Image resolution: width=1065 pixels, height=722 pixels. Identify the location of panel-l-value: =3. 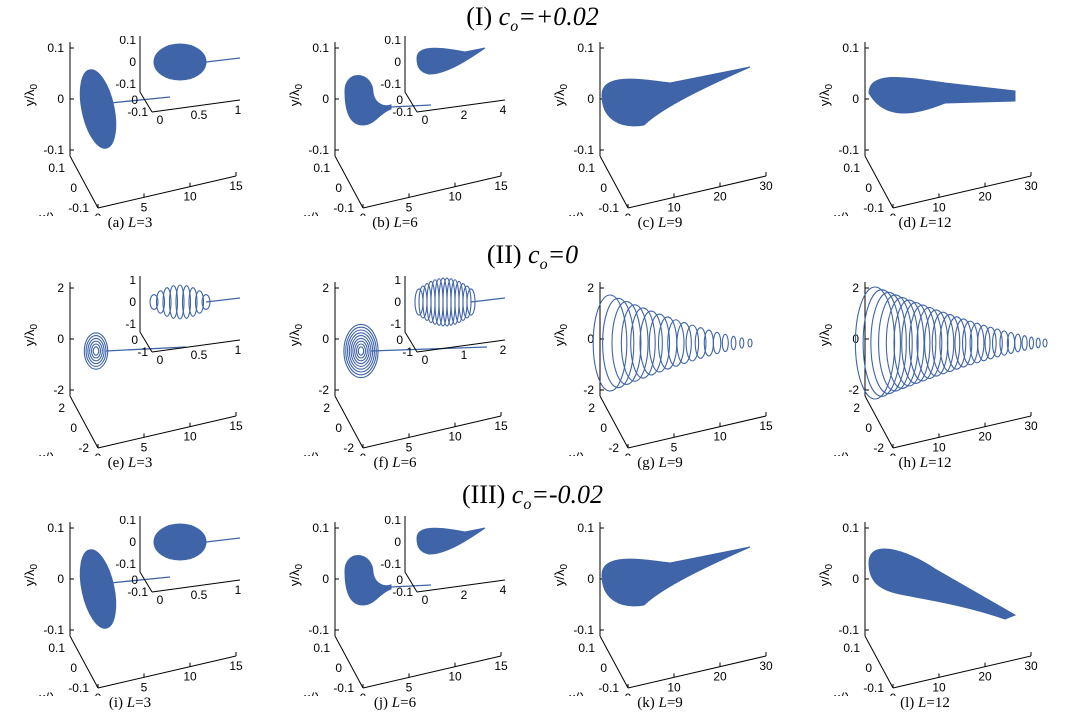
(144, 463).